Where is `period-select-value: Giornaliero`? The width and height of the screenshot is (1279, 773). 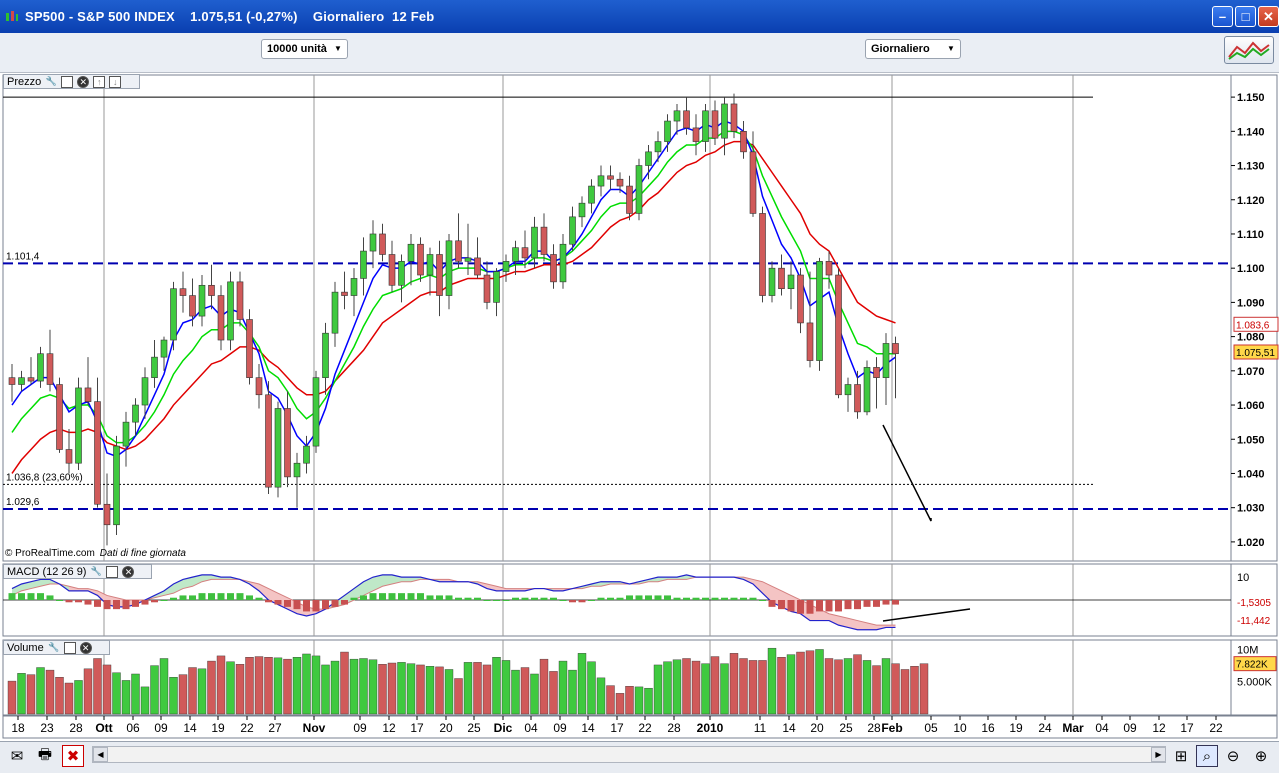 period-select-value: Giornaliero is located at coordinates (900, 49).